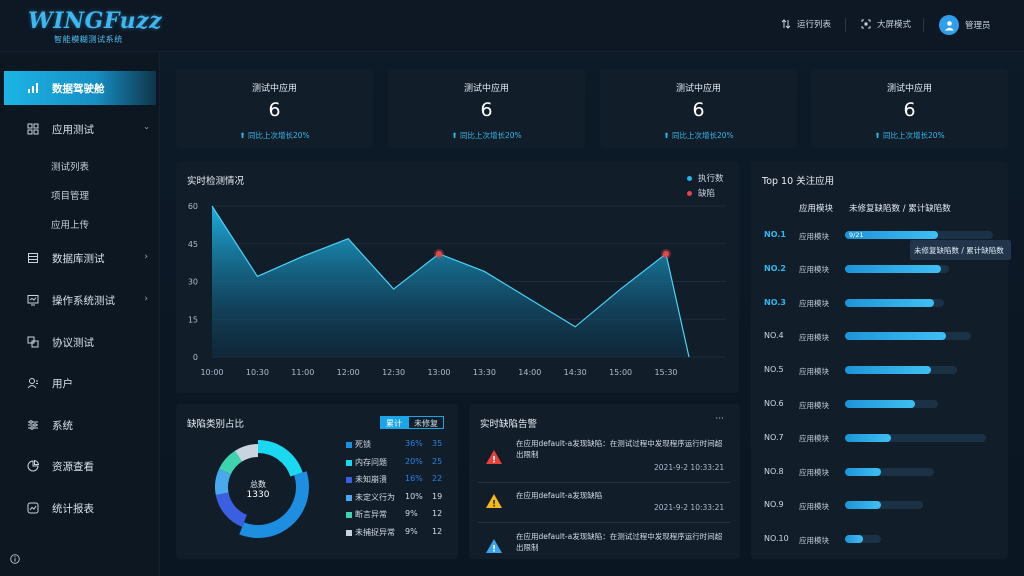 The height and width of the screenshot is (576, 1024). I want to click on stat-trend-text: 同比上次增长20%, so click(703, 135).